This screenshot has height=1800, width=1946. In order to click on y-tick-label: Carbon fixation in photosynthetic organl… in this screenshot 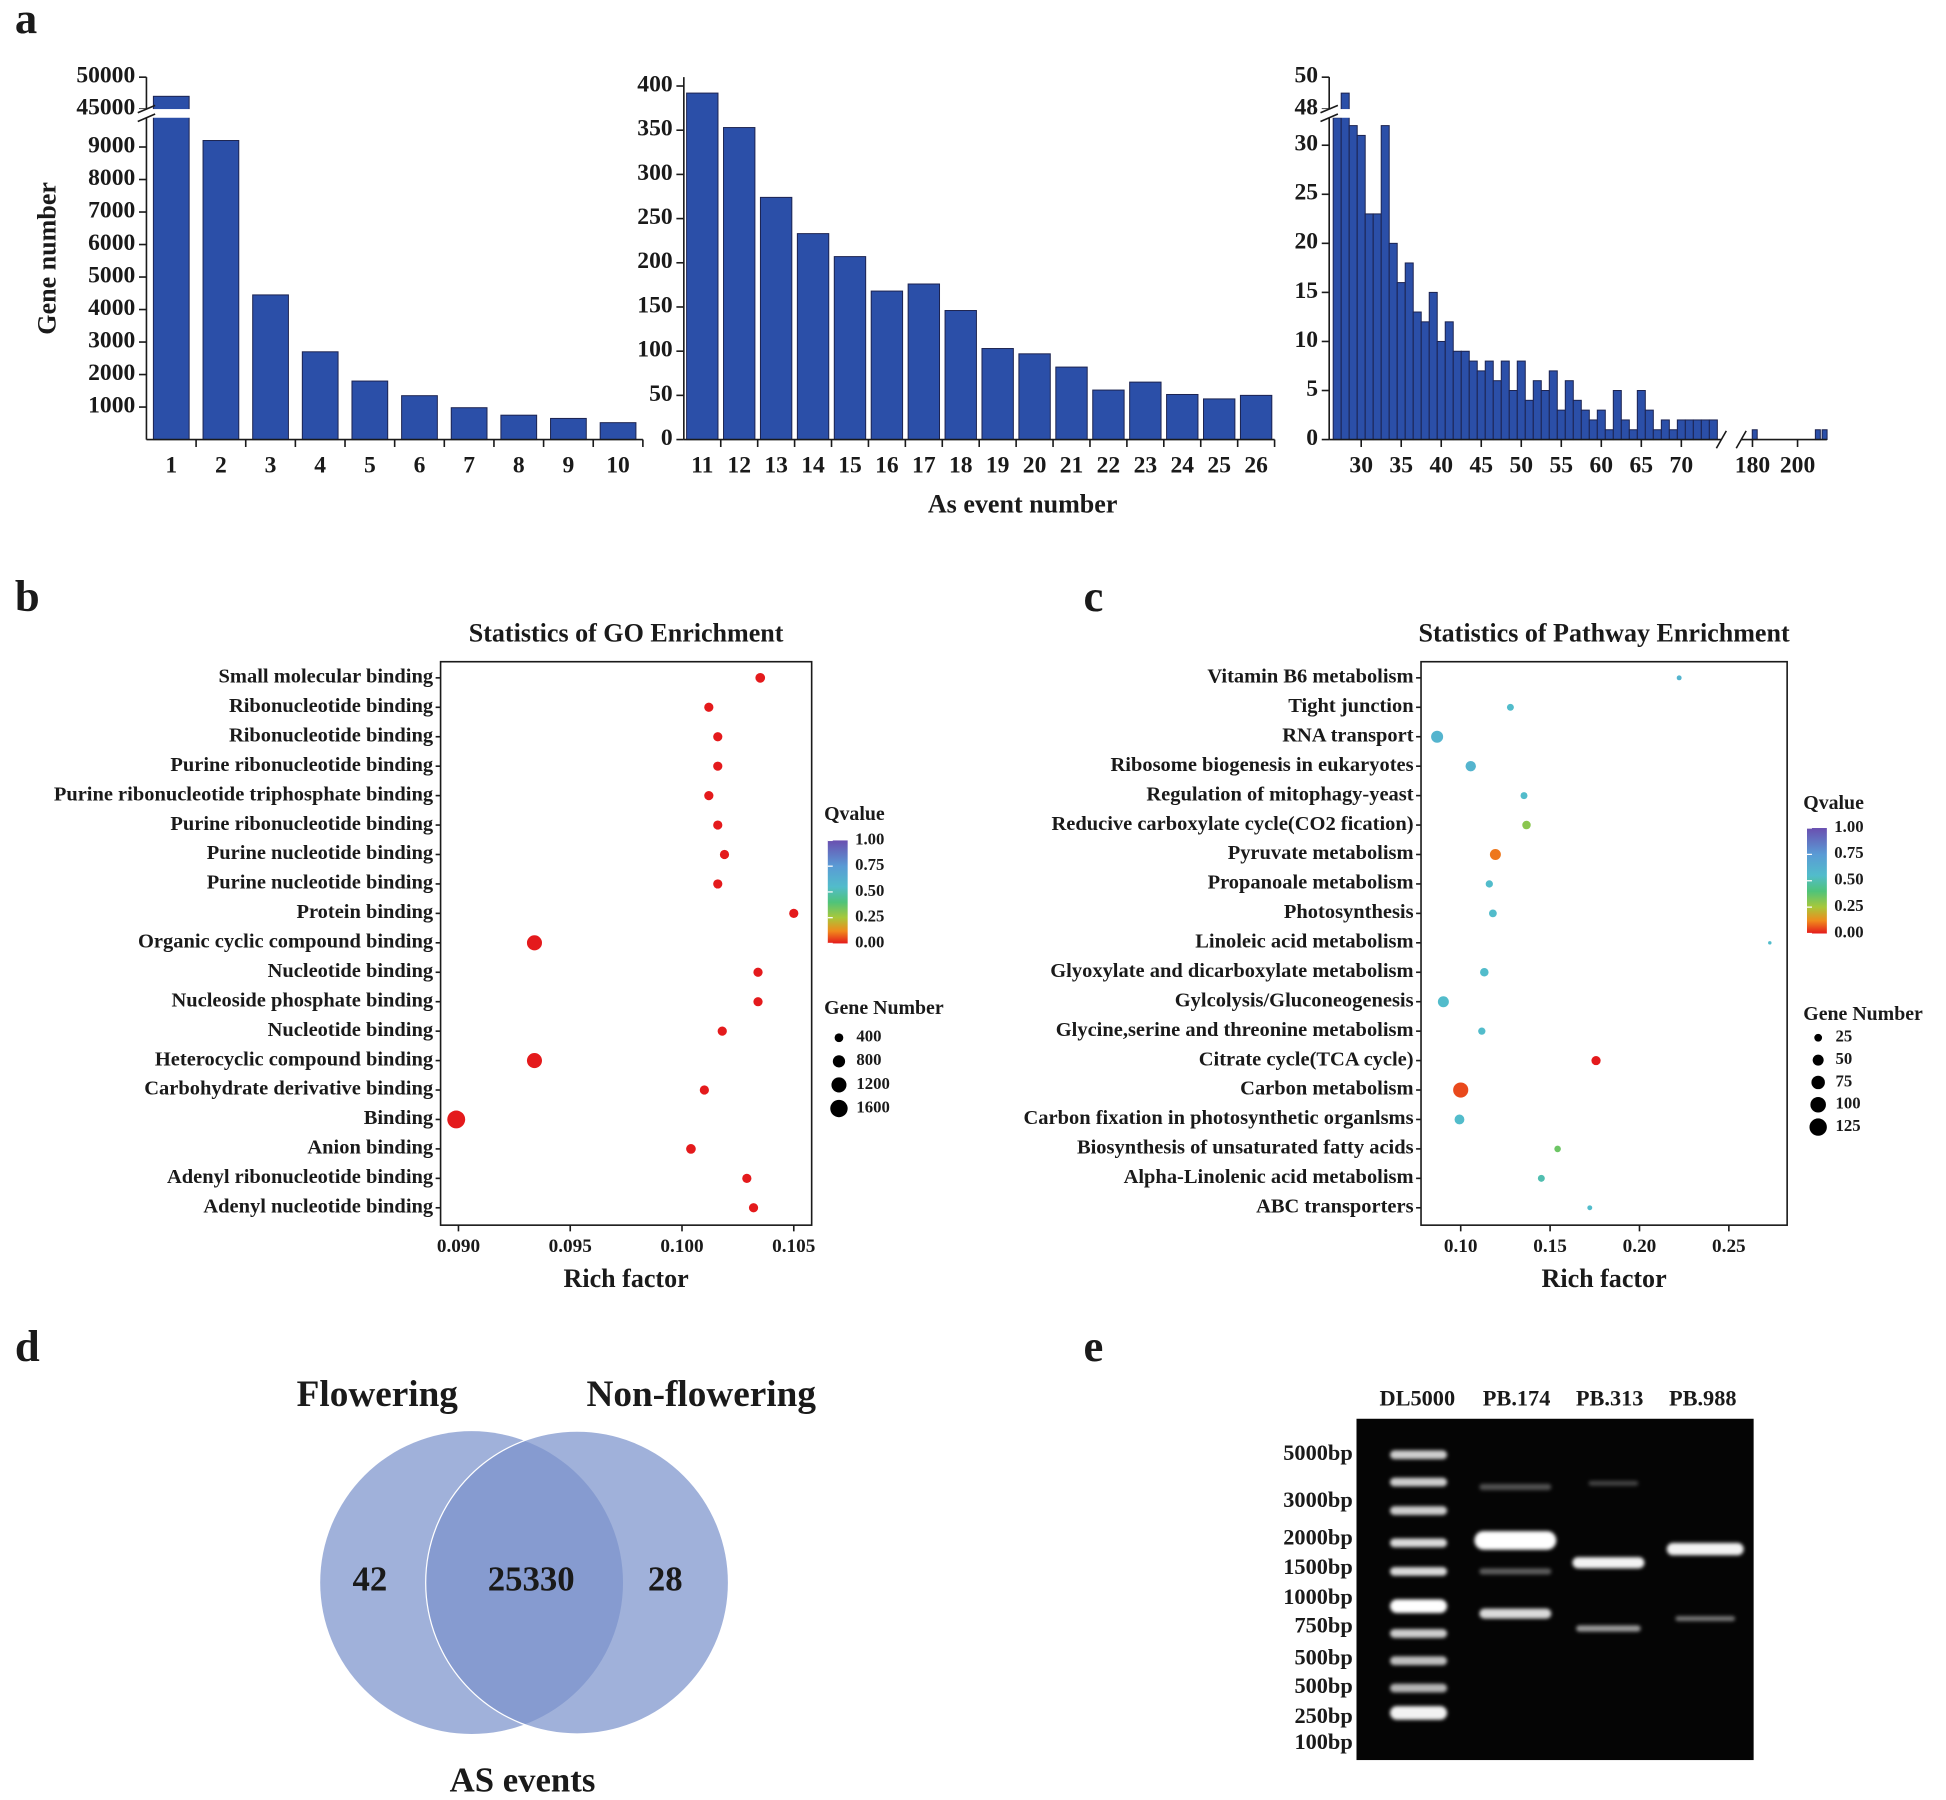, I will do `click(1218, 1118)`.